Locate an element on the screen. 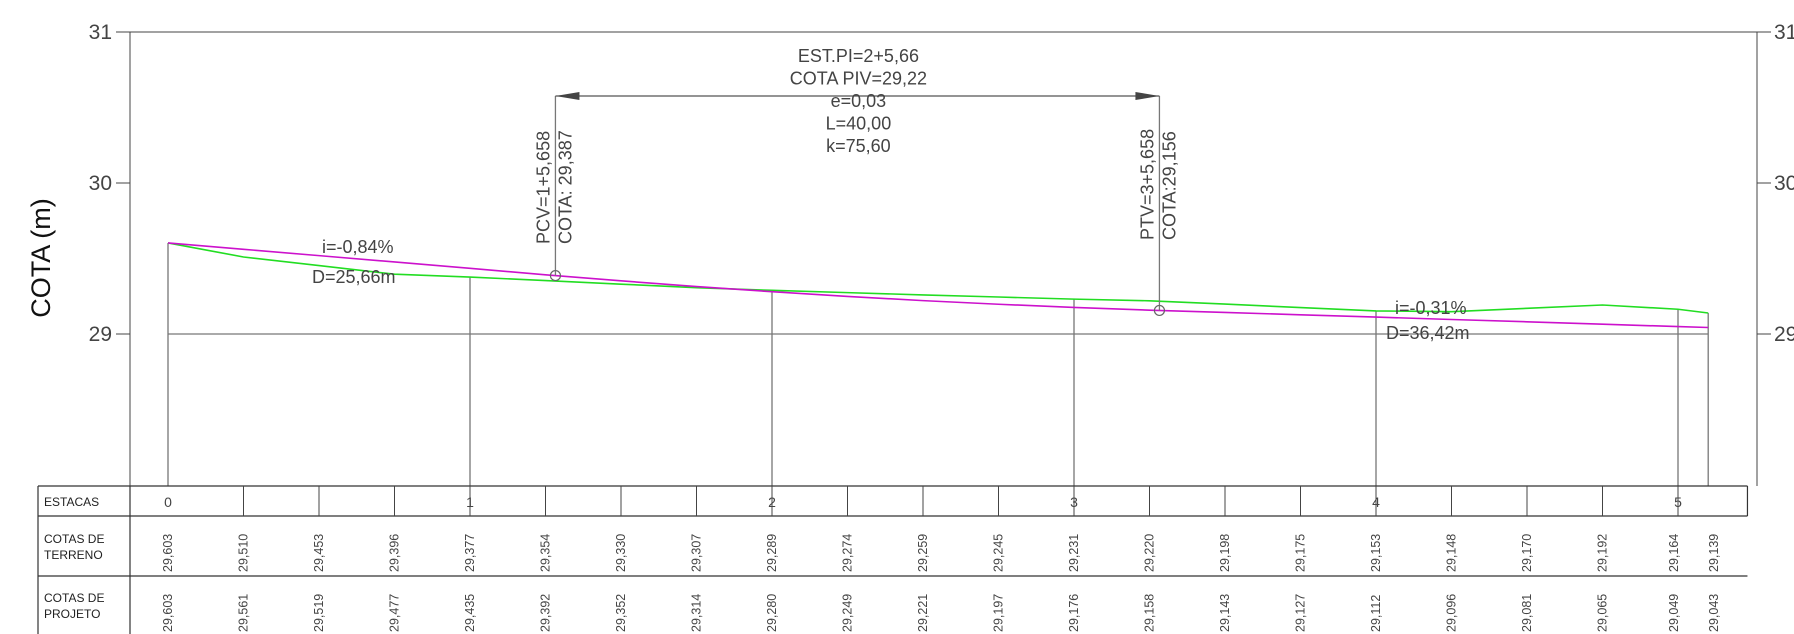  dist2-label: D=36,42m is located at coordinates (1428, 333).